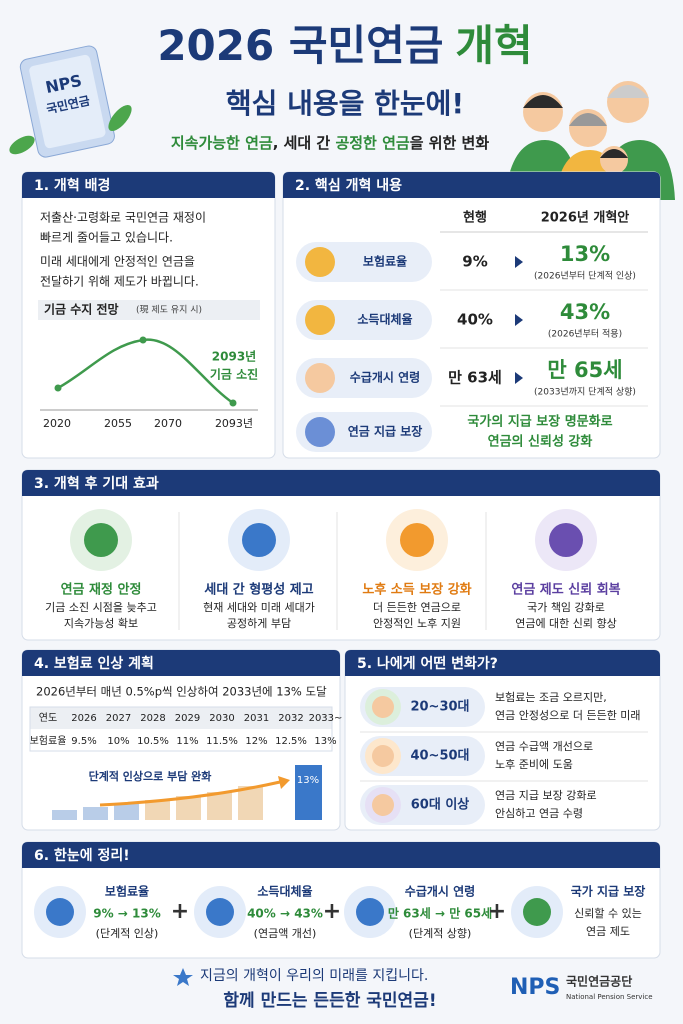  Describe the element at coordinates (285, 933) in the screenshot. I see `summary-note: (연금액 개선)` at that location.